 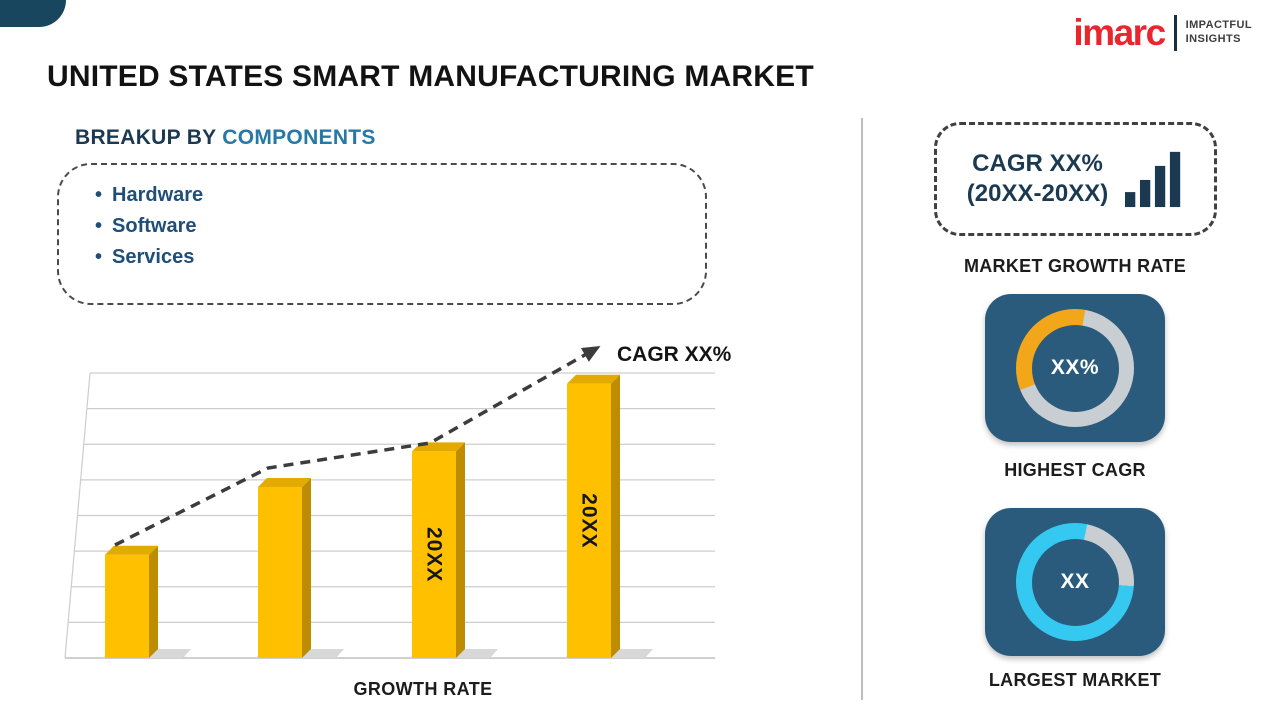 What do you see at coordinates (1037, 193) in the screenshot?
I see `cagr-line2: (20XX-20XX)` at bounding box center [1037, 193].